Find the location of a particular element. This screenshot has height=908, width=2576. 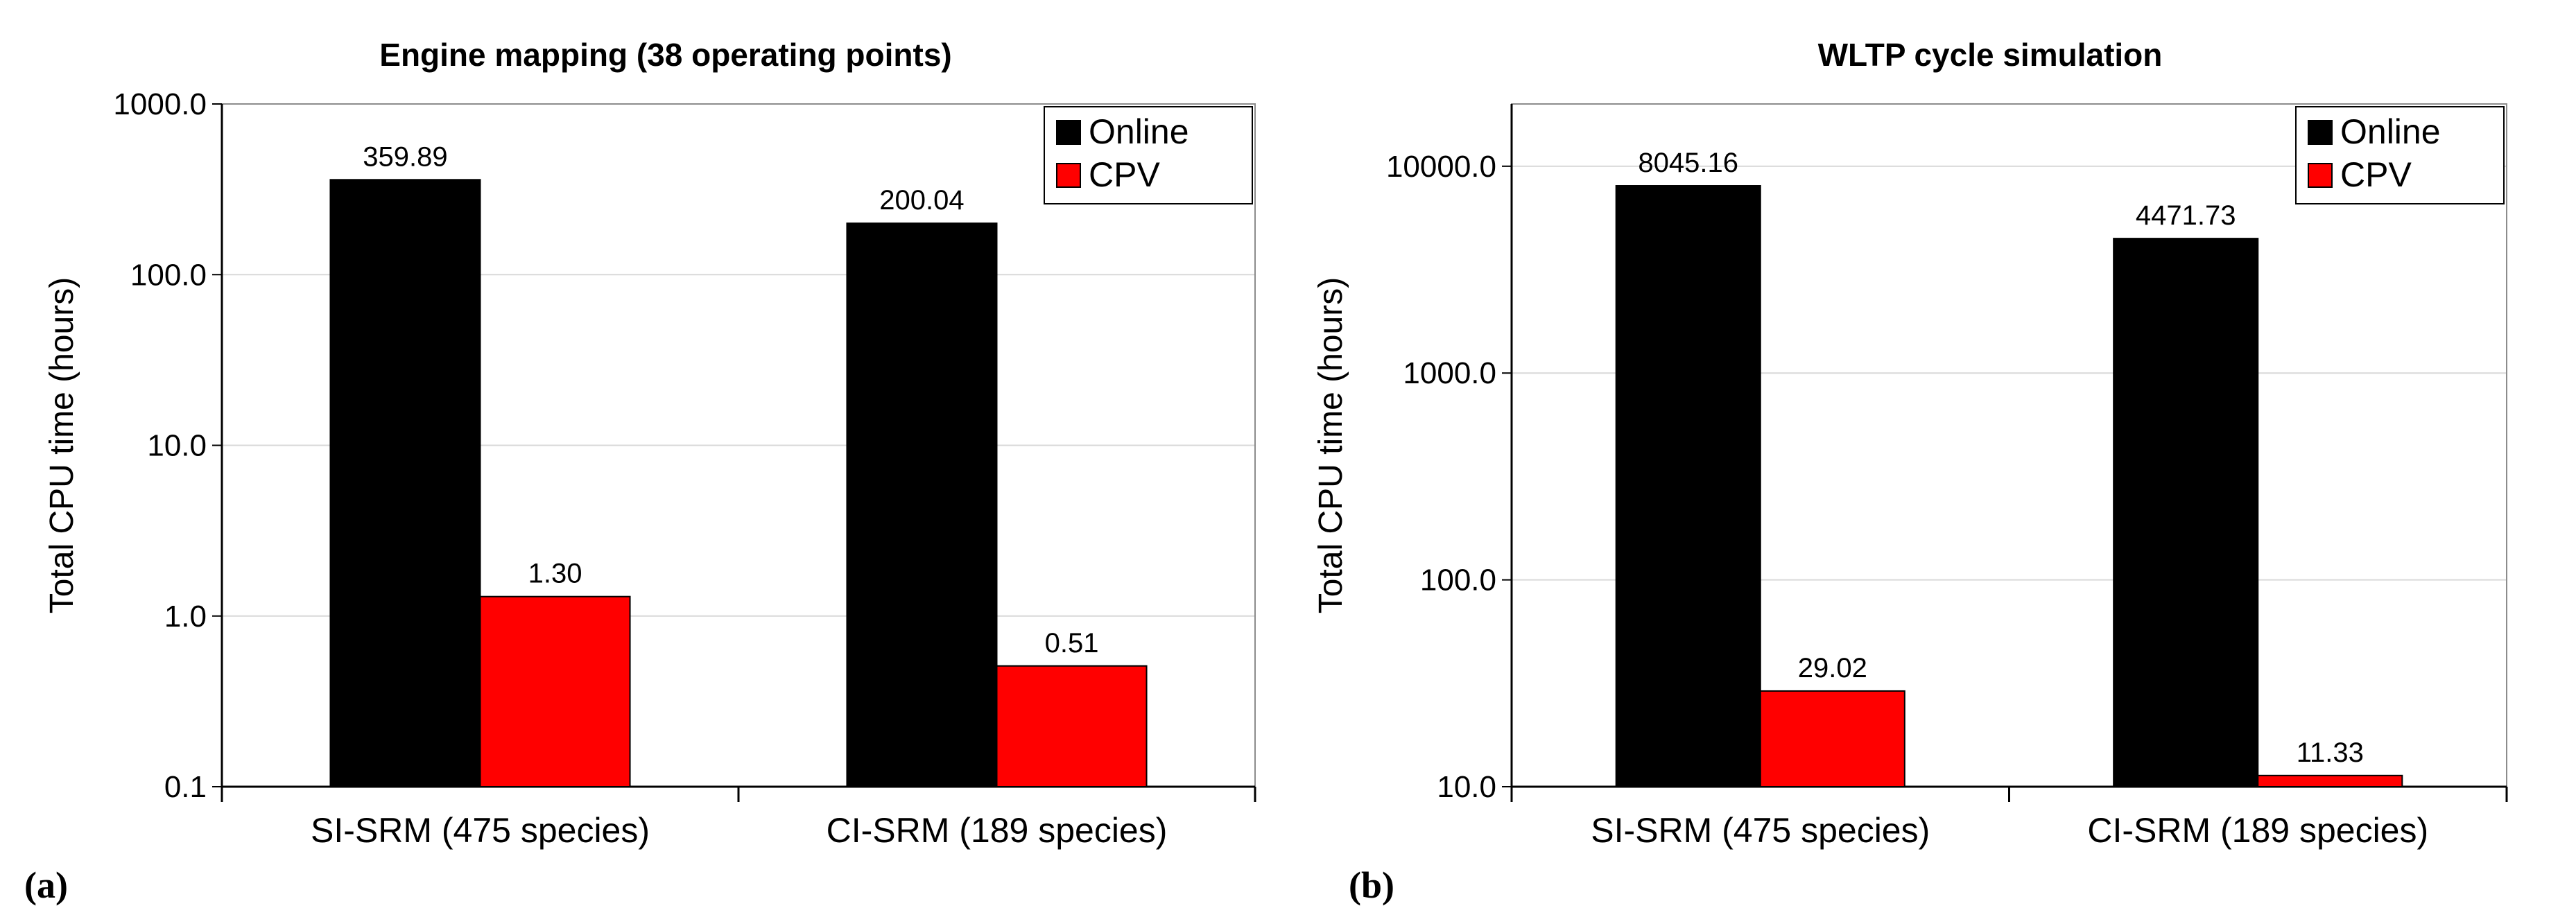

data-label: 0.51 is located at coordinates (1072, 643).